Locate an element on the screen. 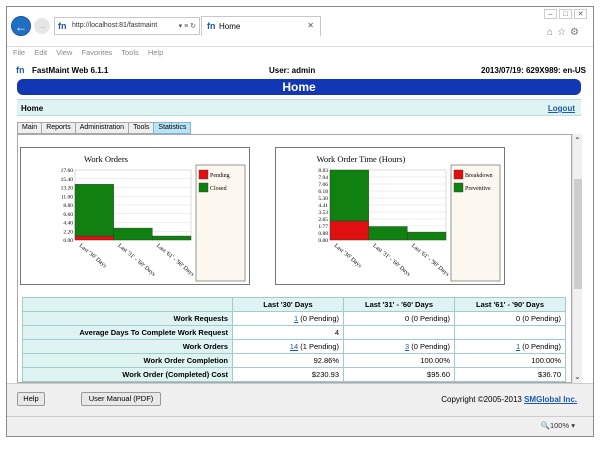 Image resolution: width=600 pixels, height=450 pixels. address-bar: fn http://localhost:81/fastmaint ▾ ≡ ↻ is located at coordinates (127, 26).